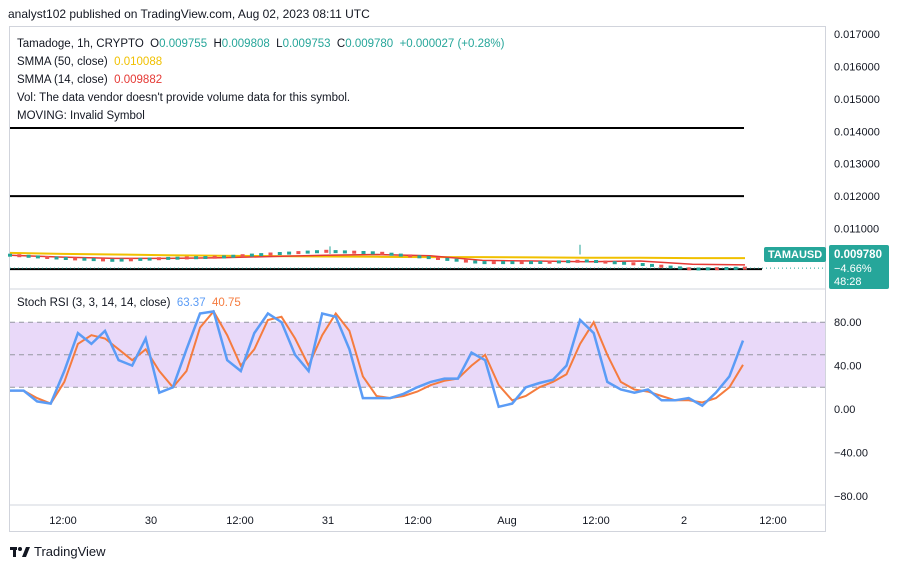 The image size is (902, 569). I want to click on stoch-axis-tick: −80.00, so click(851, 497).